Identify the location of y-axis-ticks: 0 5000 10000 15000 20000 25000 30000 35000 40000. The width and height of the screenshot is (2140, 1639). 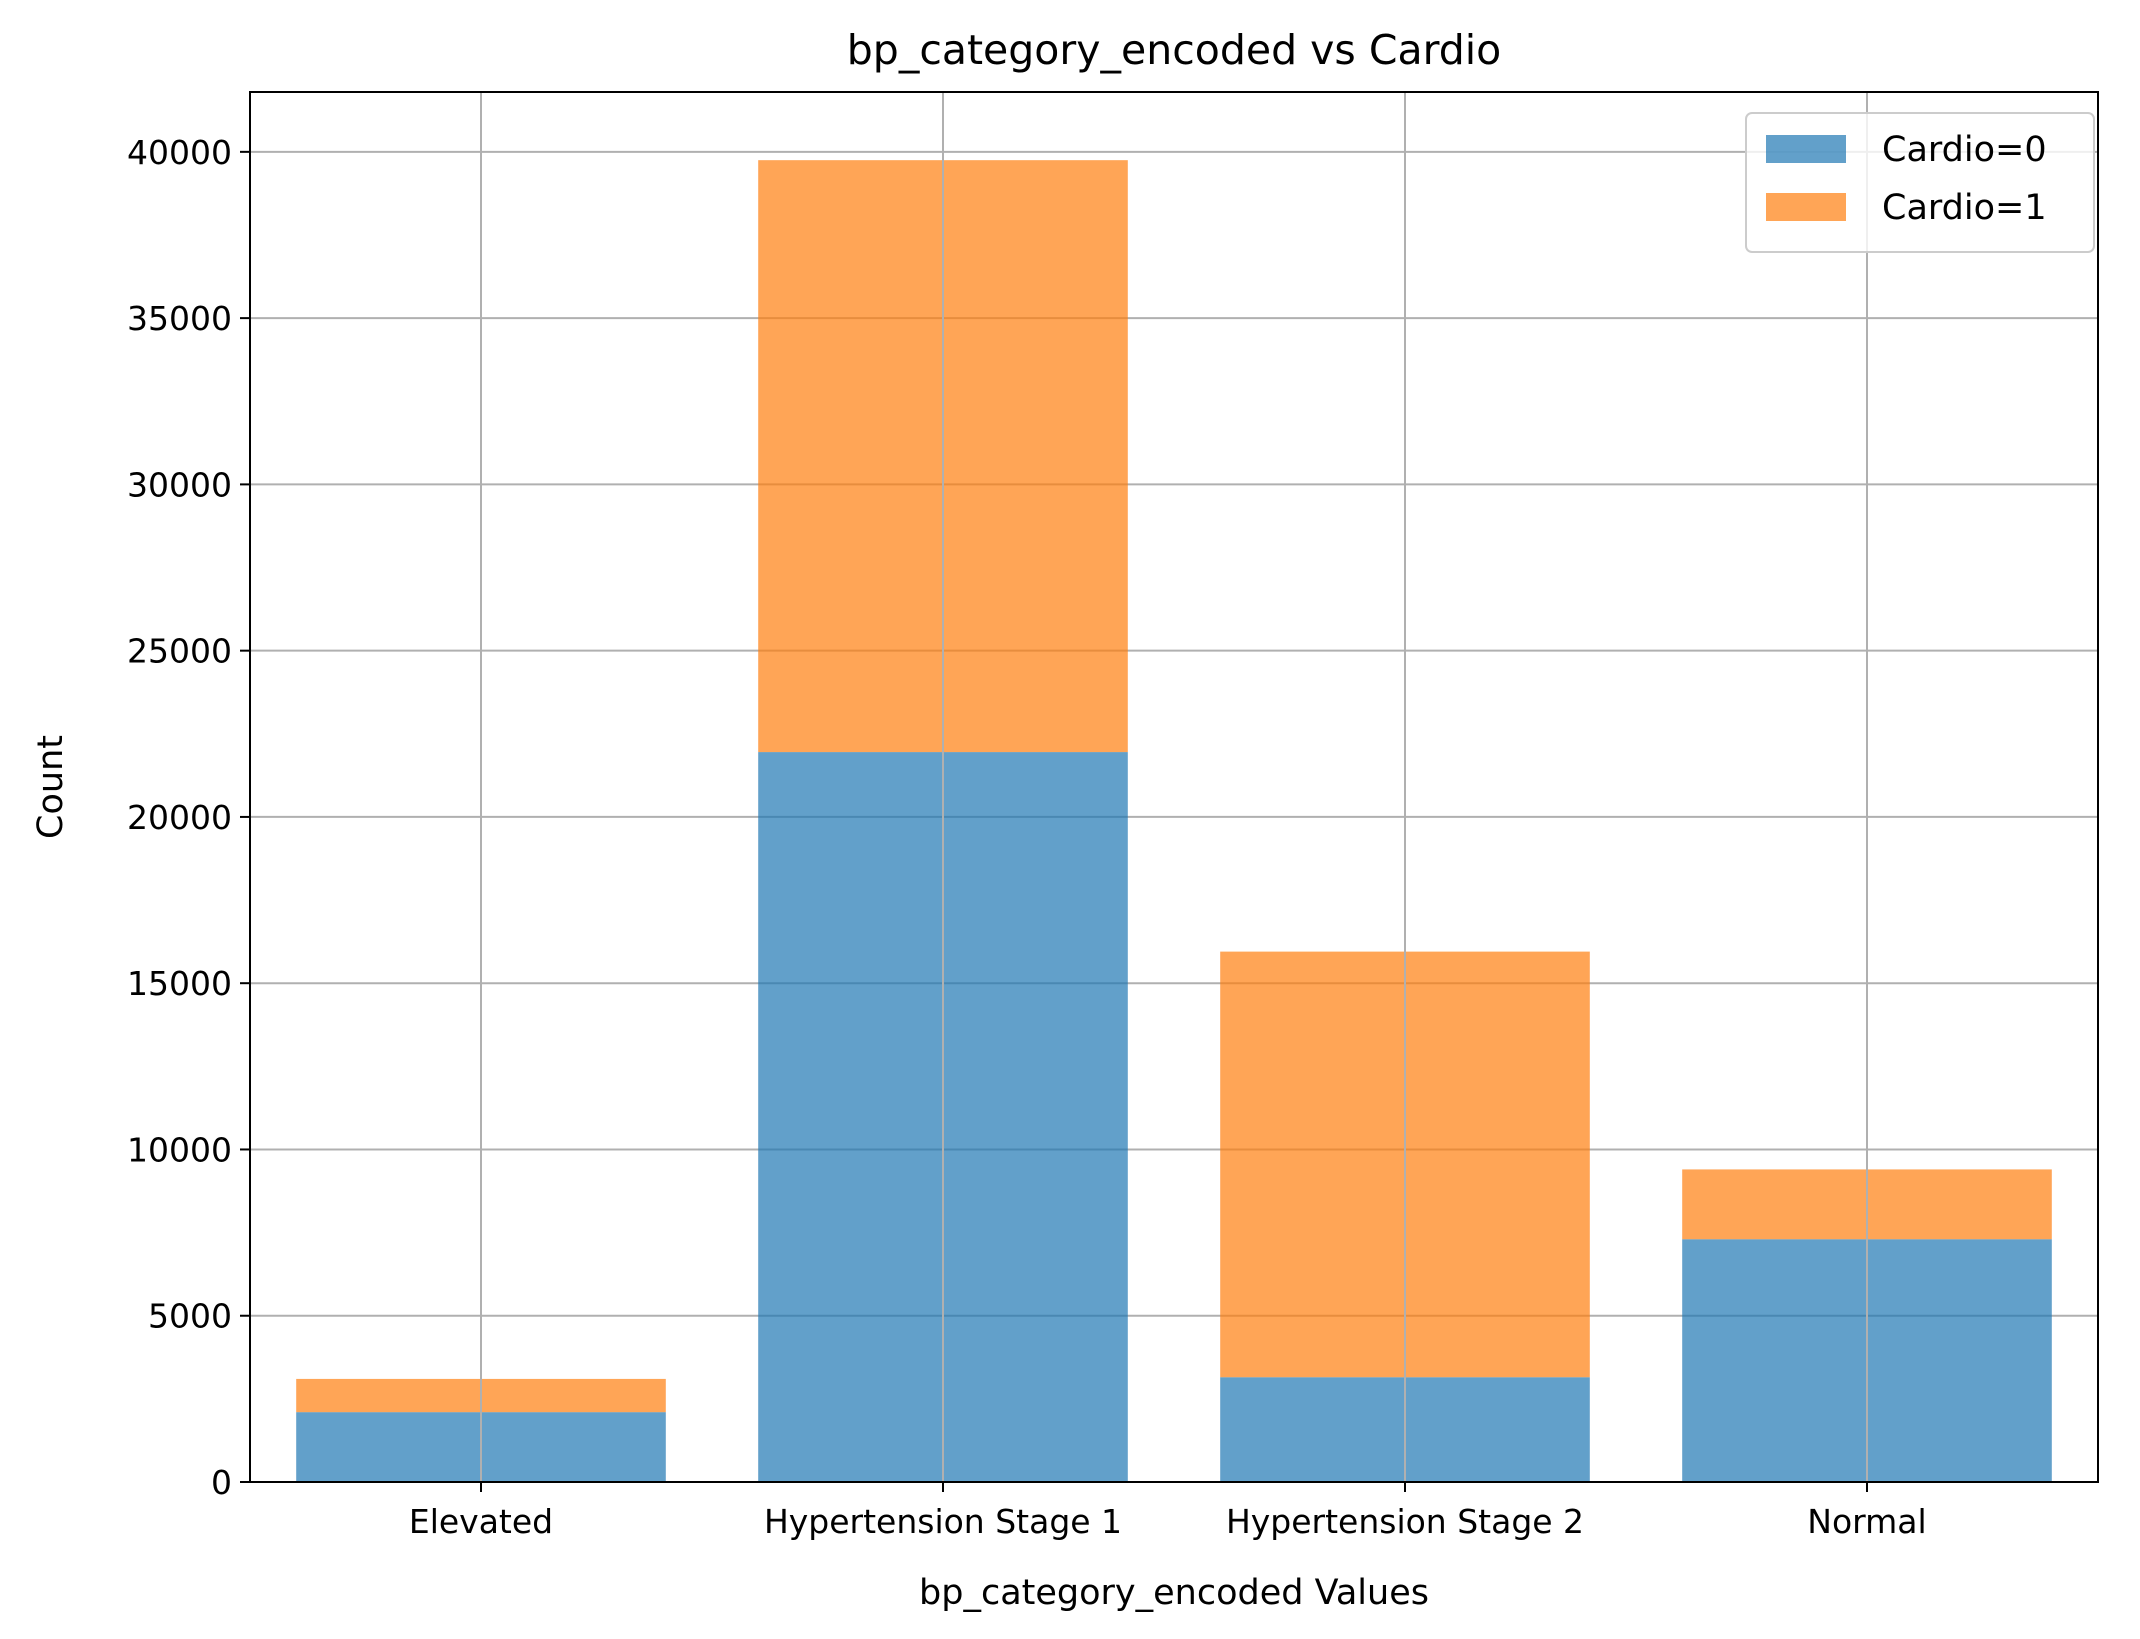
(188, 817).